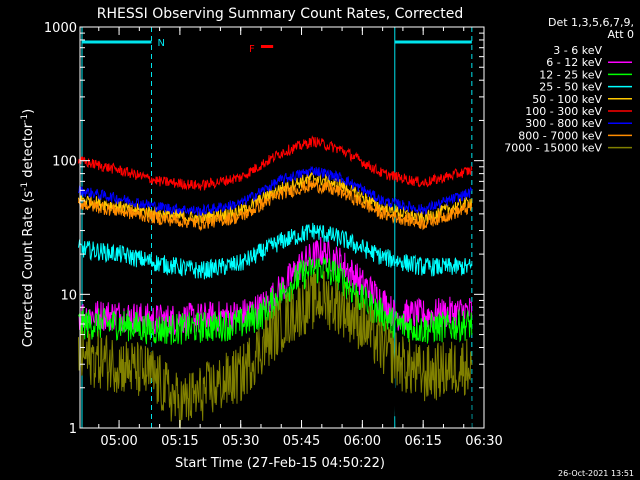 The height and width of the screenshot is (480, 640). Describe the element at coordinates (161, 43) in the screenshot. I see `night-label: N` at that location.